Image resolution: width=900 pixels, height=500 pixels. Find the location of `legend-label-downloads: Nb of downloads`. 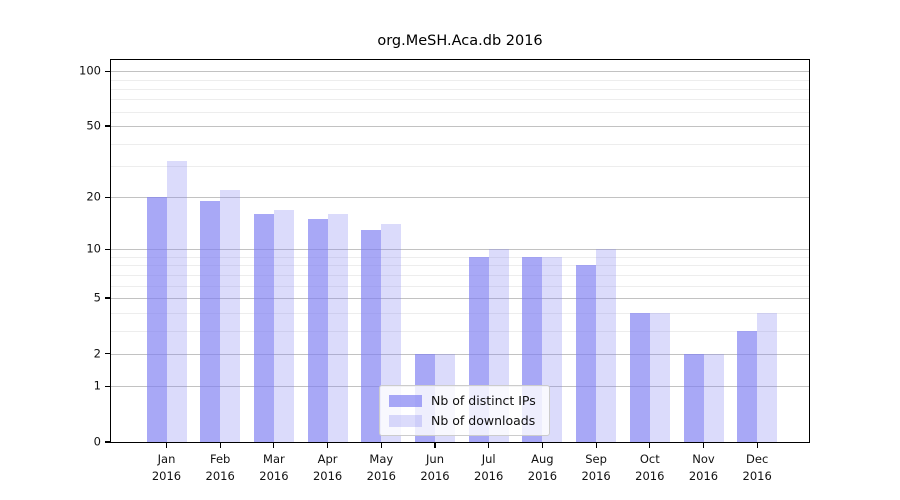

legend-label-downloads: Nb of downloads is located at coordinates (483, 420).